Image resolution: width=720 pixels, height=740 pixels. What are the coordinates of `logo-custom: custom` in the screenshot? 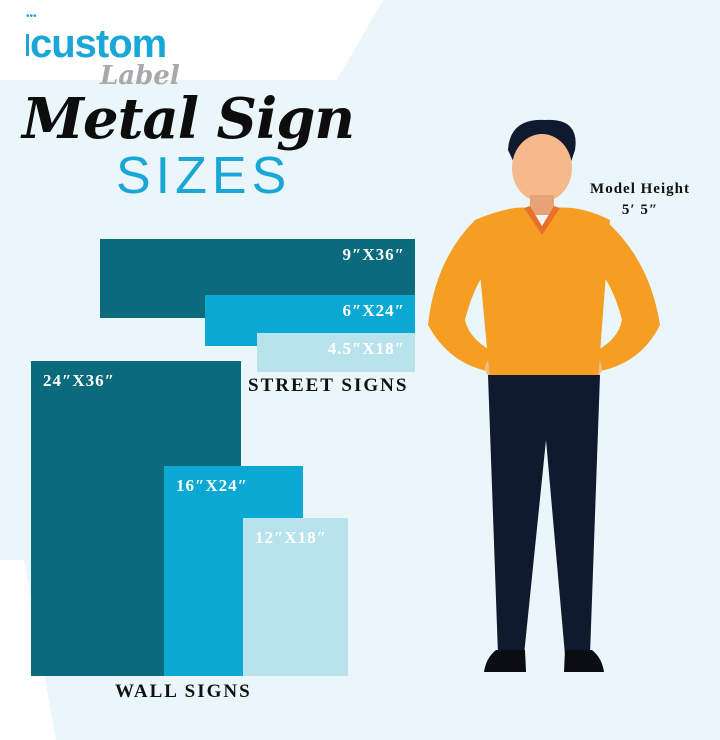 It's located at (98, 44).